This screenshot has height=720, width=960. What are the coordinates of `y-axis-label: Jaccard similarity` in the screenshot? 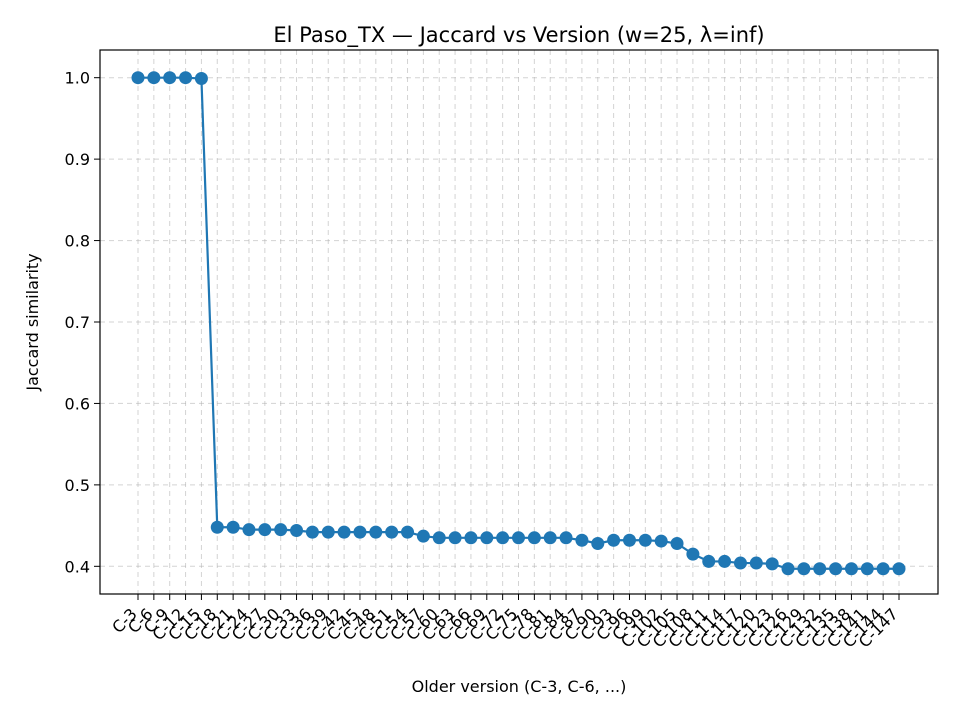 It's located at (32, 322).